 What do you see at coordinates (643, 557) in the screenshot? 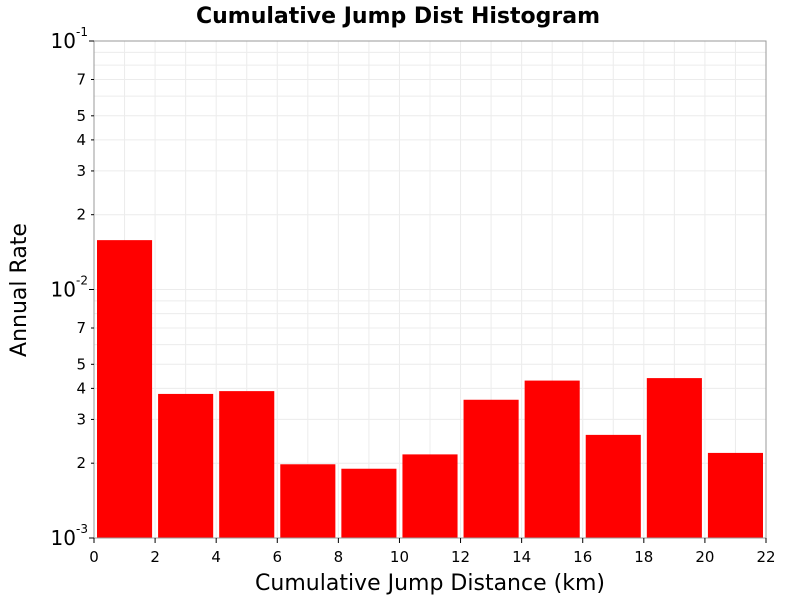
I see `x-tick-label: 18` at bounding box center [643, 557].